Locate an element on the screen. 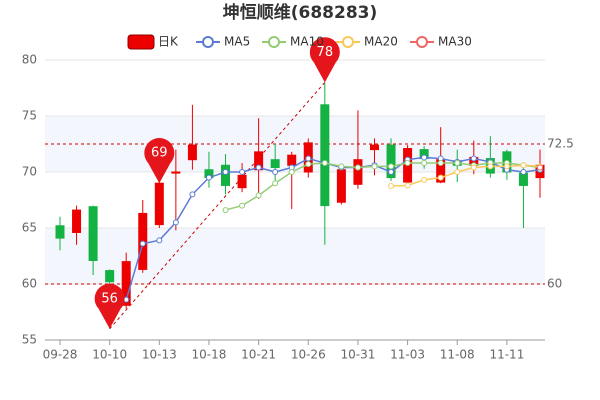 This screenshot has height=400, width=600. pin-label: 56 is located at coordinates (109, 298).